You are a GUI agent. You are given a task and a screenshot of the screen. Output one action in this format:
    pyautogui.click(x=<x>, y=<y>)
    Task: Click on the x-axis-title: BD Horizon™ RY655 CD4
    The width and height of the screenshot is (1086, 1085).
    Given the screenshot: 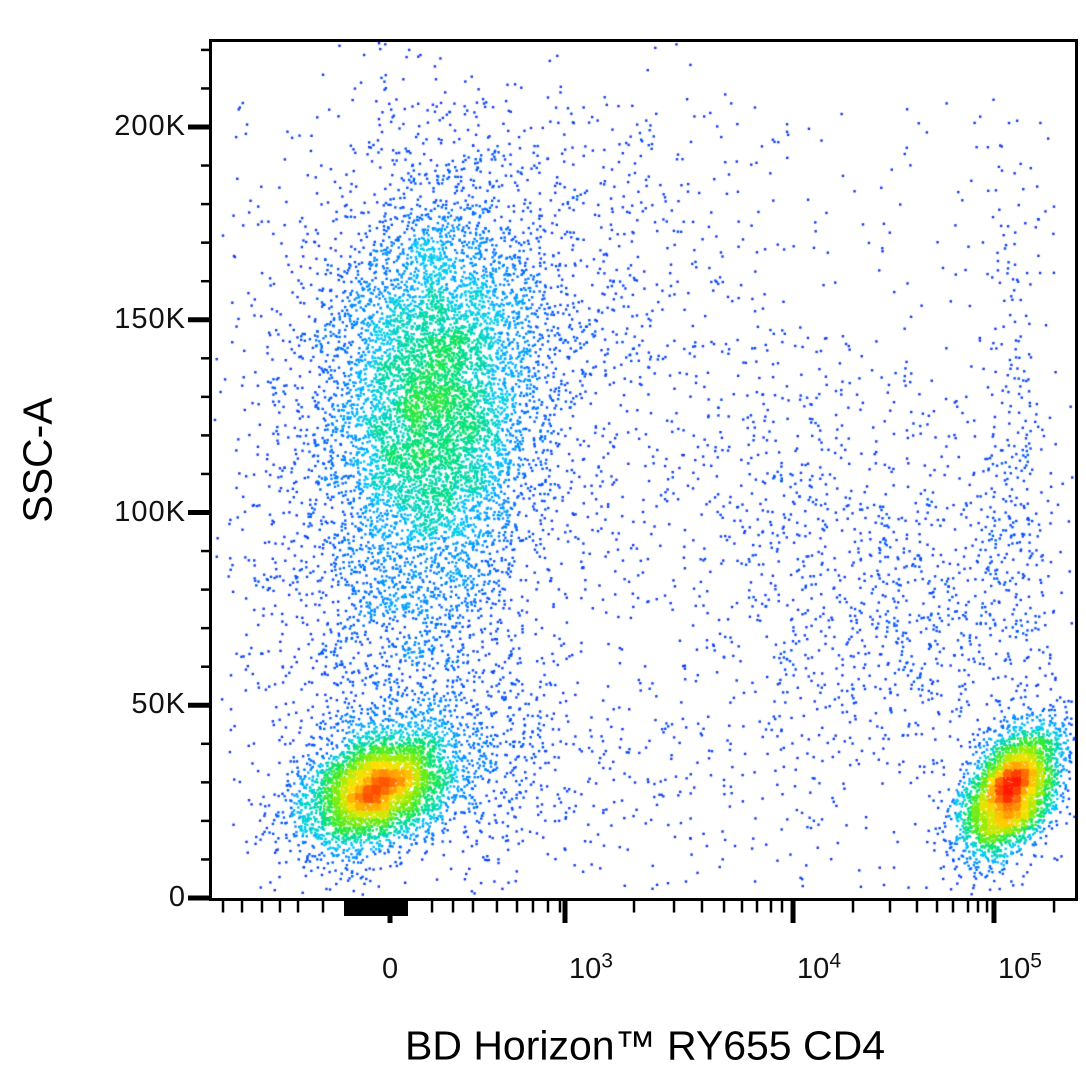 What is the action you would take?
    pyautogui.click(x=645, y=1045)
    